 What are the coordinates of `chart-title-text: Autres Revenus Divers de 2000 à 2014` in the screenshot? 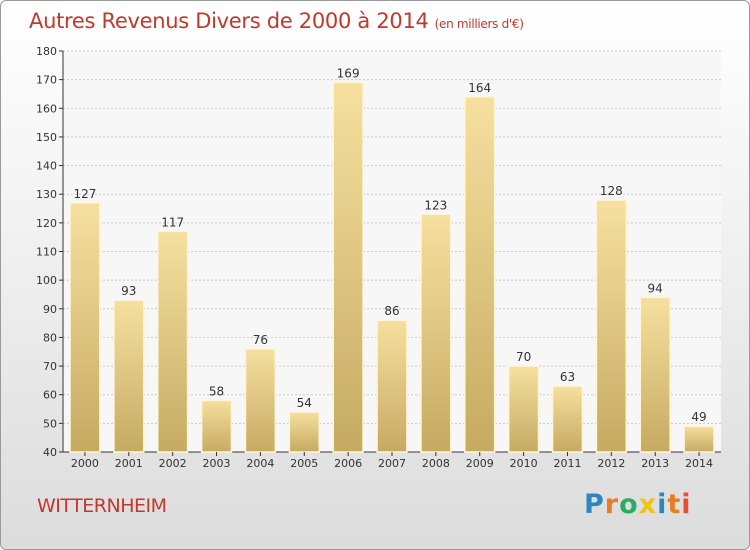 It's located at (229, 21).